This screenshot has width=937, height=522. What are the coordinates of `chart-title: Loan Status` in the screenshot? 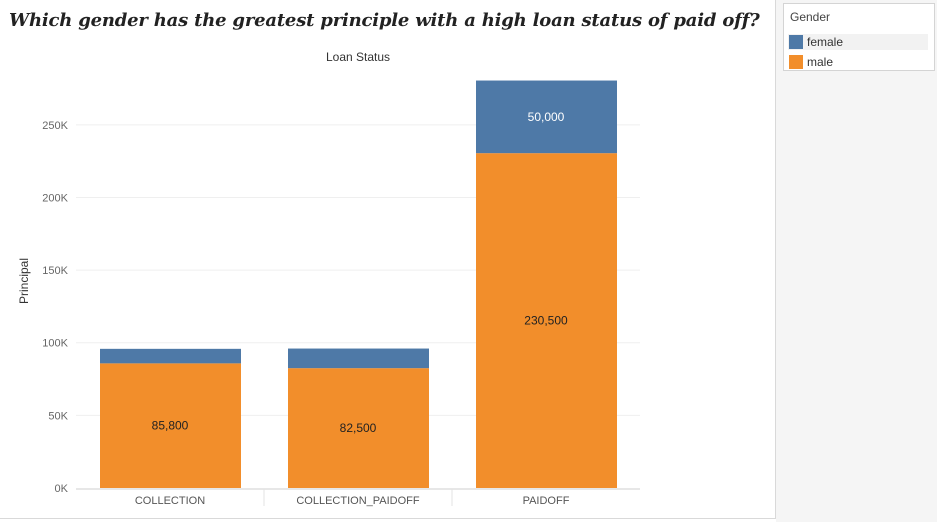 It's located at (358, 57).